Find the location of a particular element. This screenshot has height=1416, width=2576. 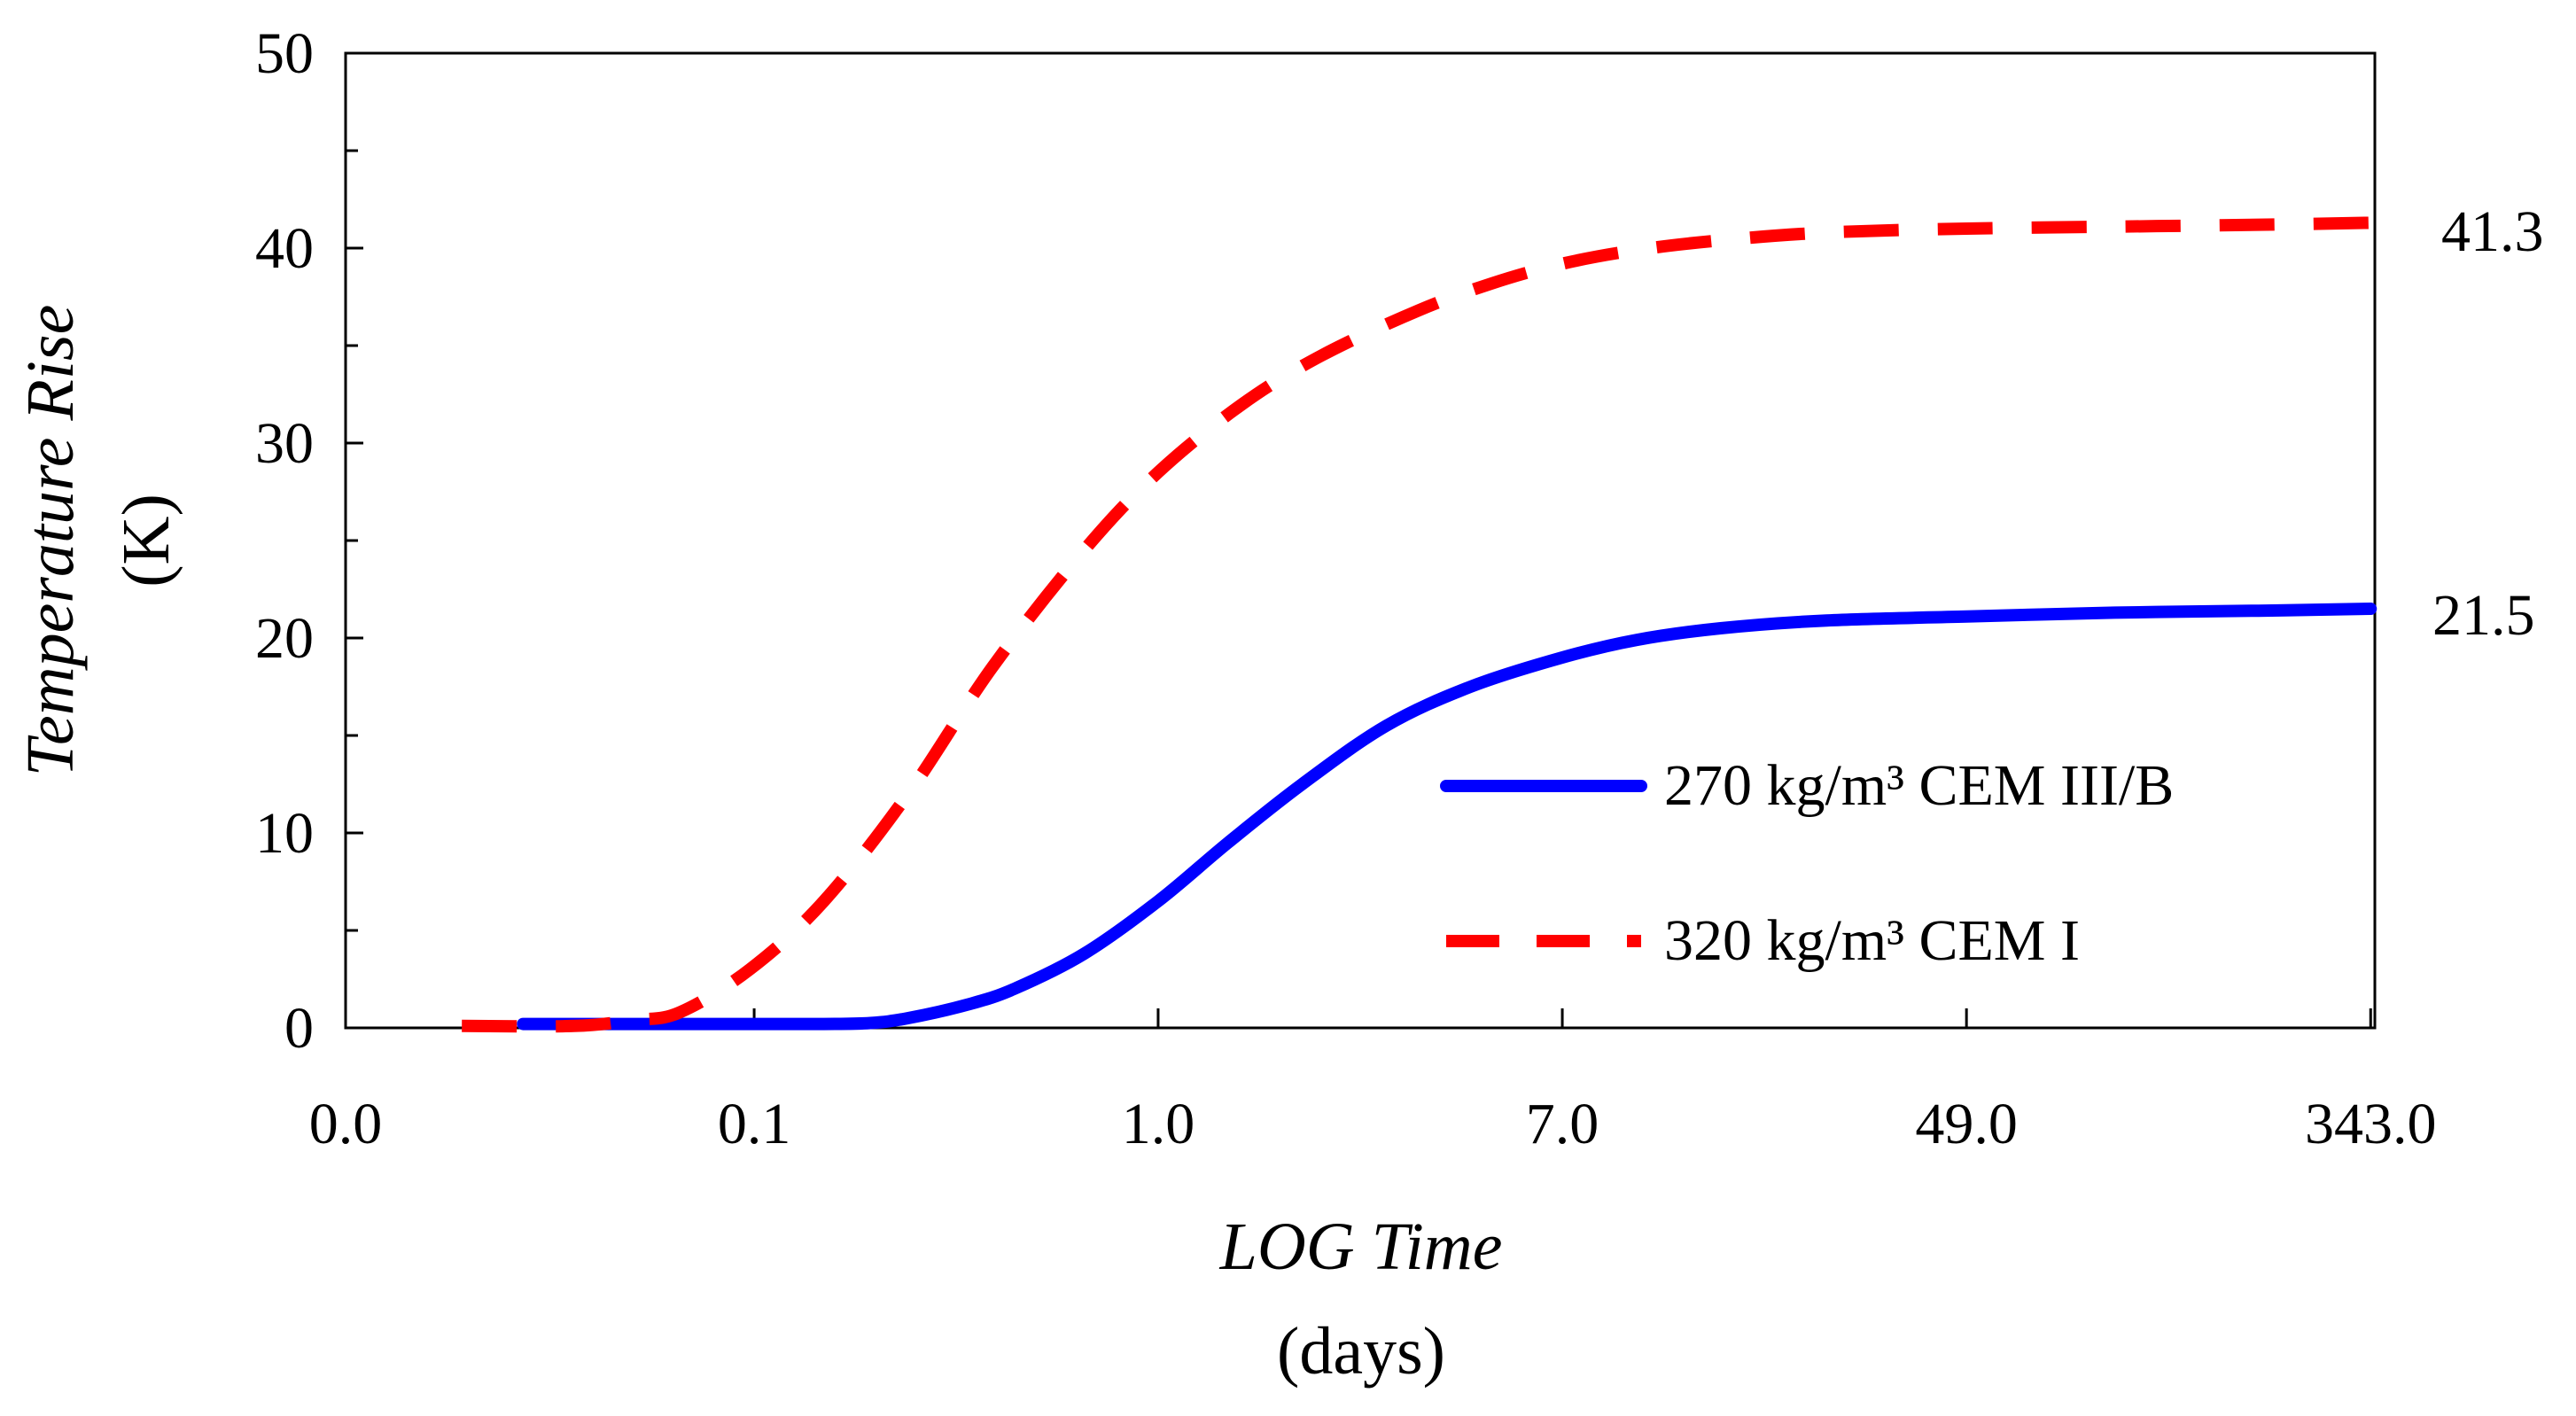

x-tick-label: 343.0 is located at coordinates (2371, 1124).